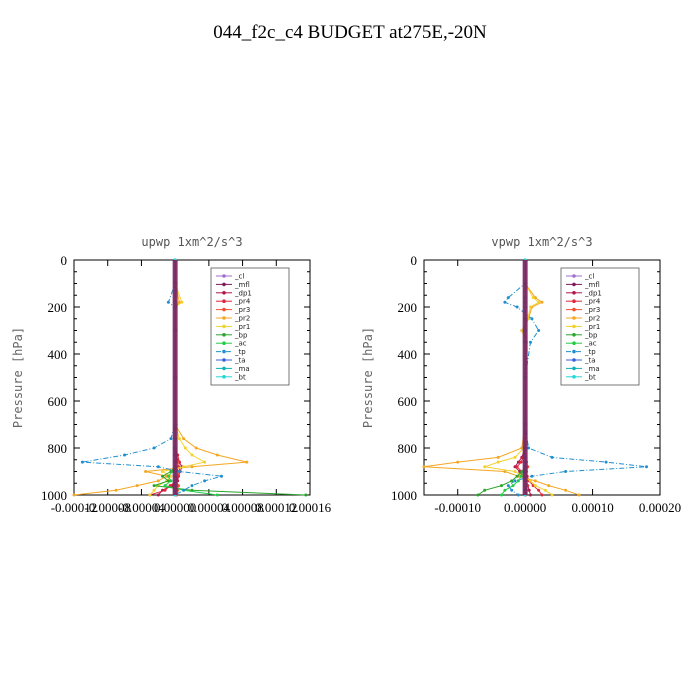 The width and height of the screenshot is (700, 700). I want to click on y-axis-label: Pressure [hPa], so click(368, 377).